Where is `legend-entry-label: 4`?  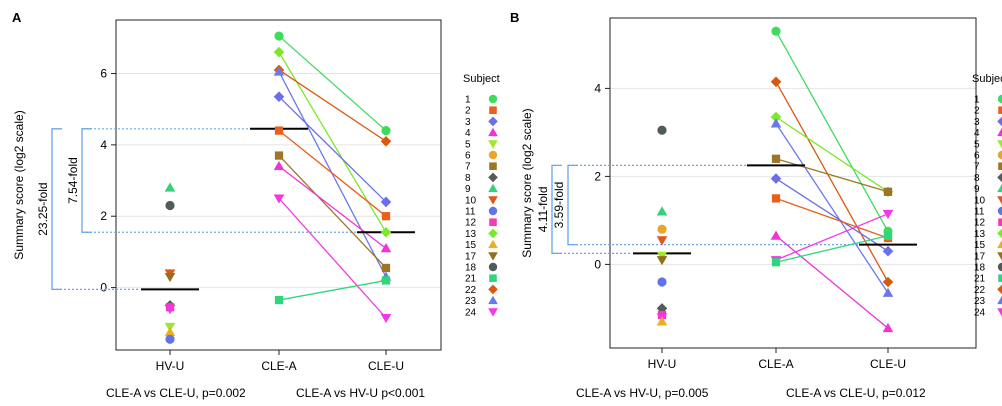
legend-entry-label: 4 is located at coordinates (977, 133).